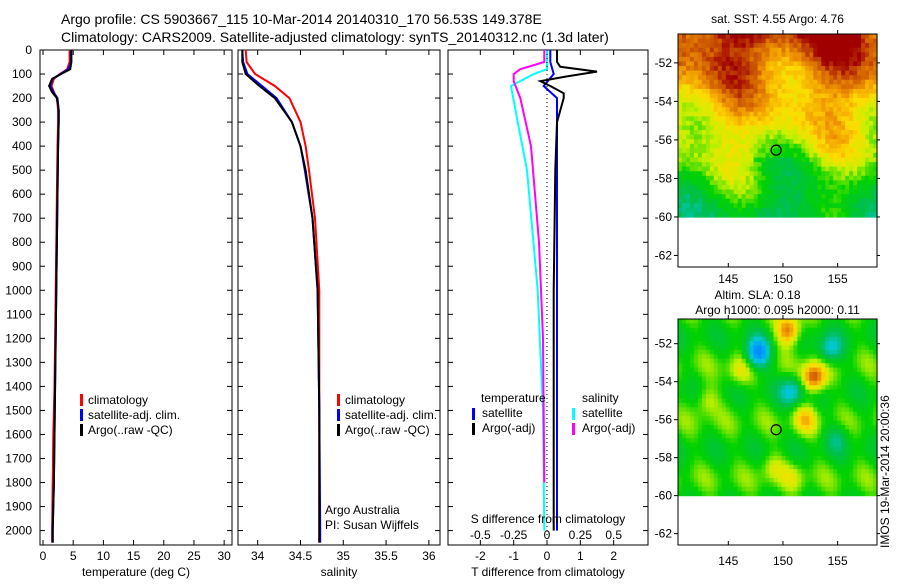  Describe the element at coordinates (28, 50) in the screenshot. I see `y-tick-label: 0` at that location.